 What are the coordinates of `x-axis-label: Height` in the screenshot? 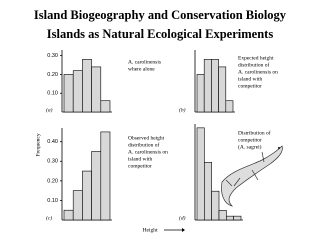 It's located at (150, 230).